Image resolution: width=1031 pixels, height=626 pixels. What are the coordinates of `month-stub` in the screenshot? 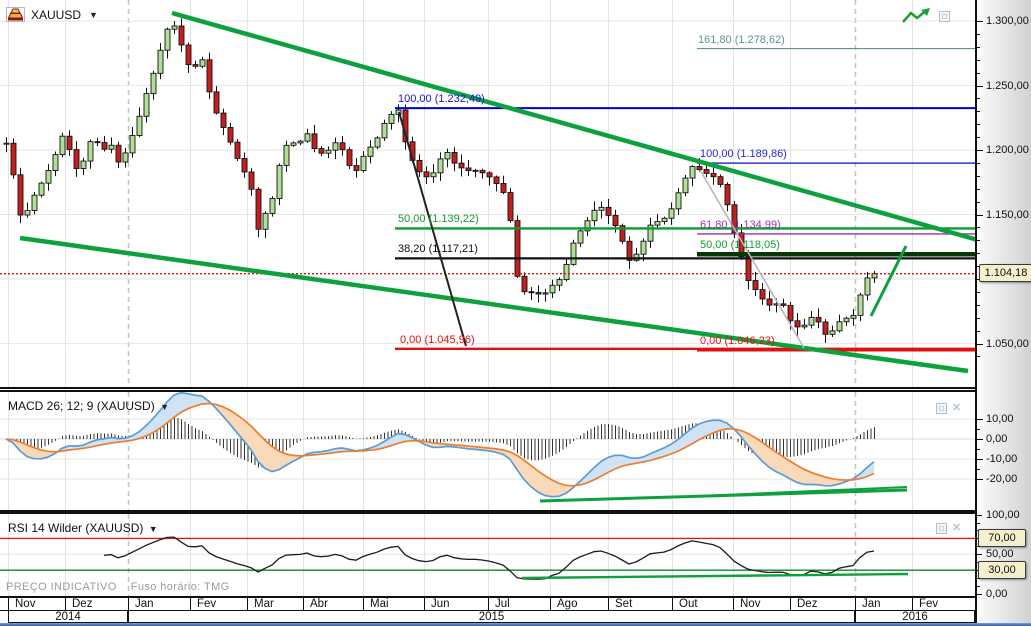 It's located at (4, 604).